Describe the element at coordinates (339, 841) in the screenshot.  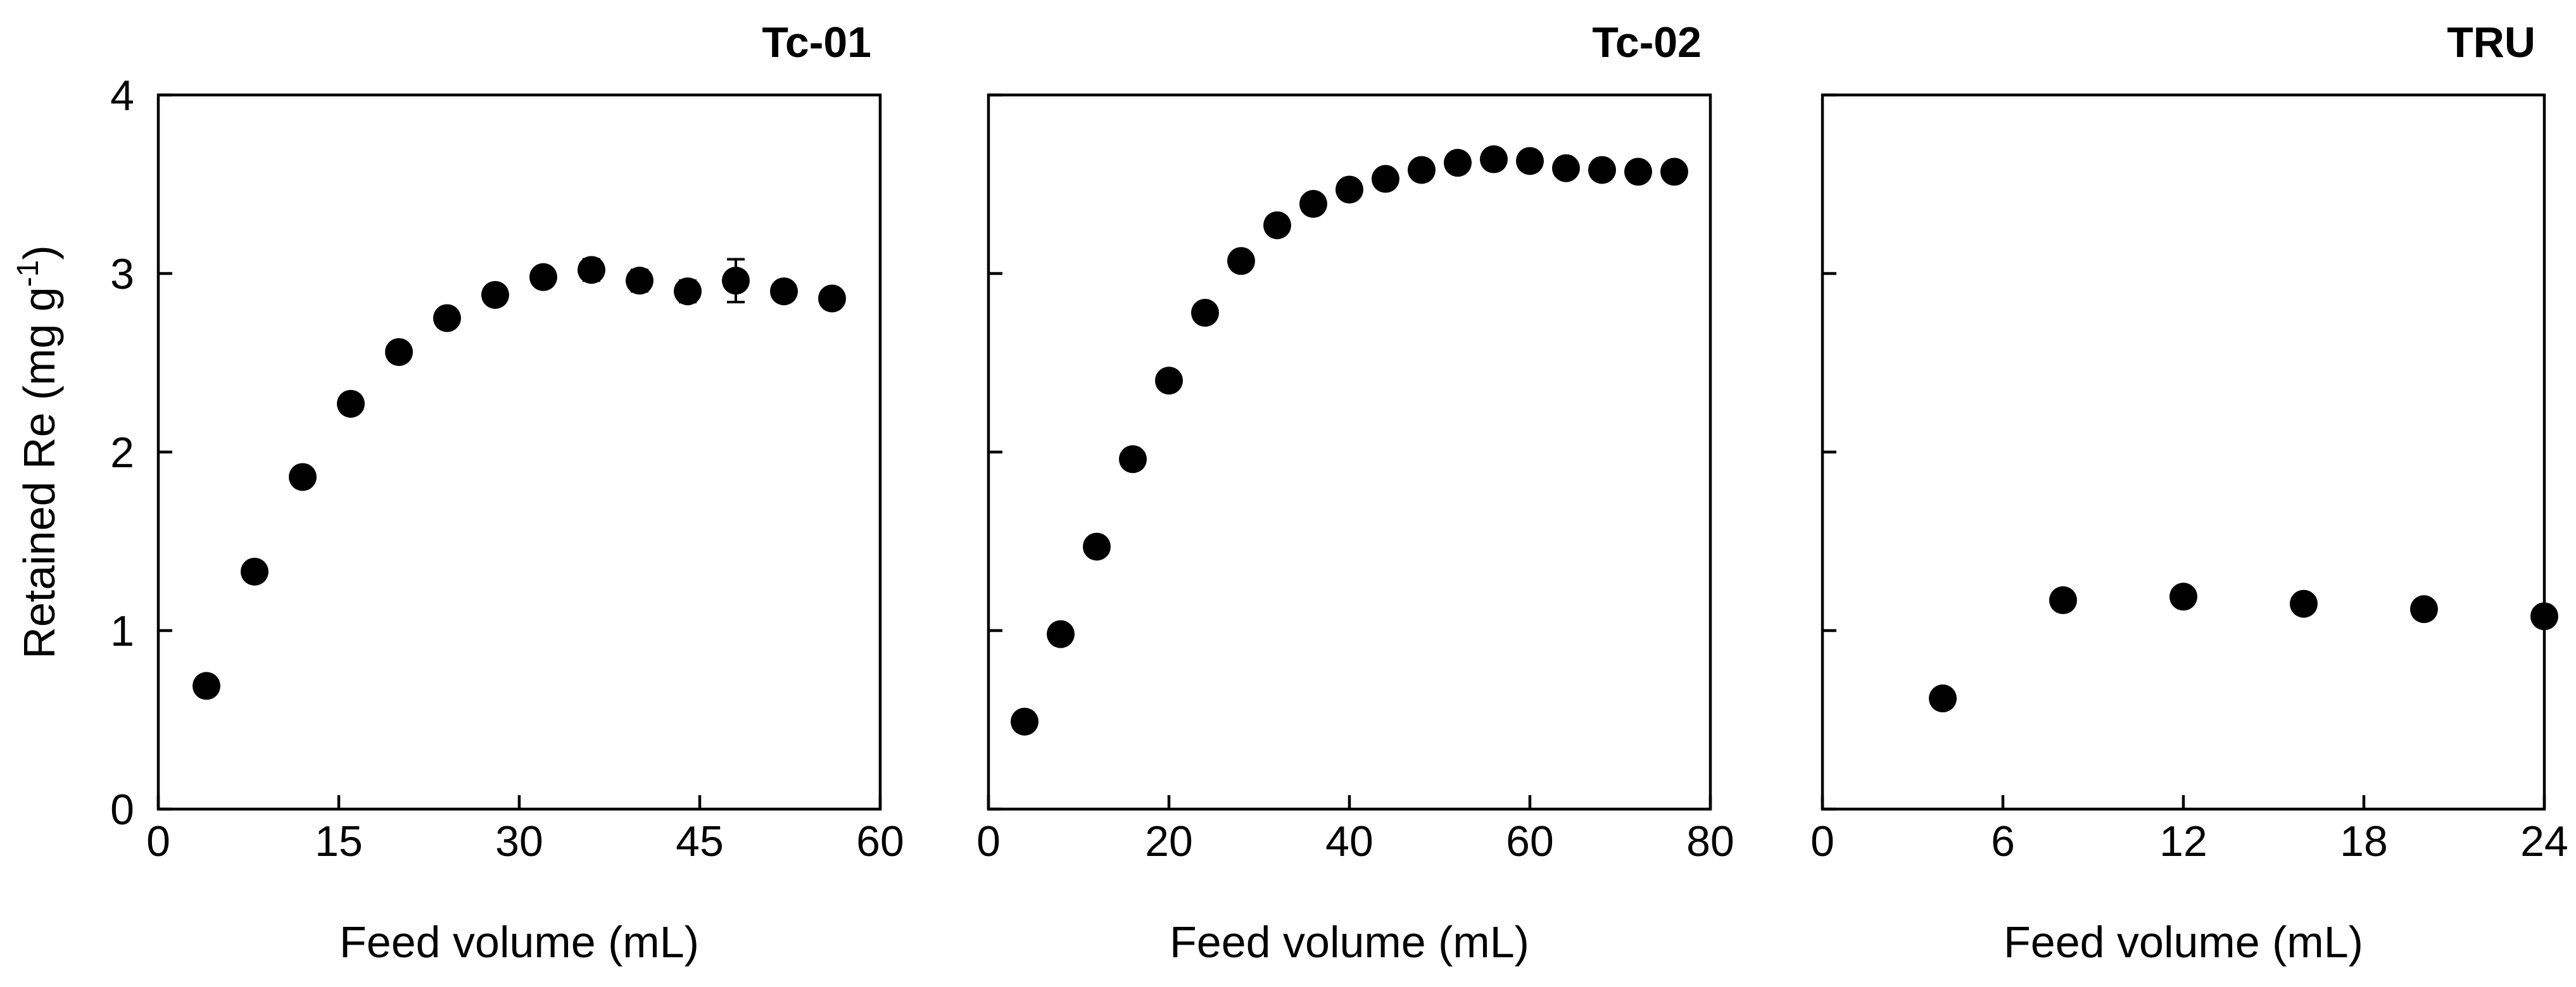
I see `x-tick-label: 15` at that location.